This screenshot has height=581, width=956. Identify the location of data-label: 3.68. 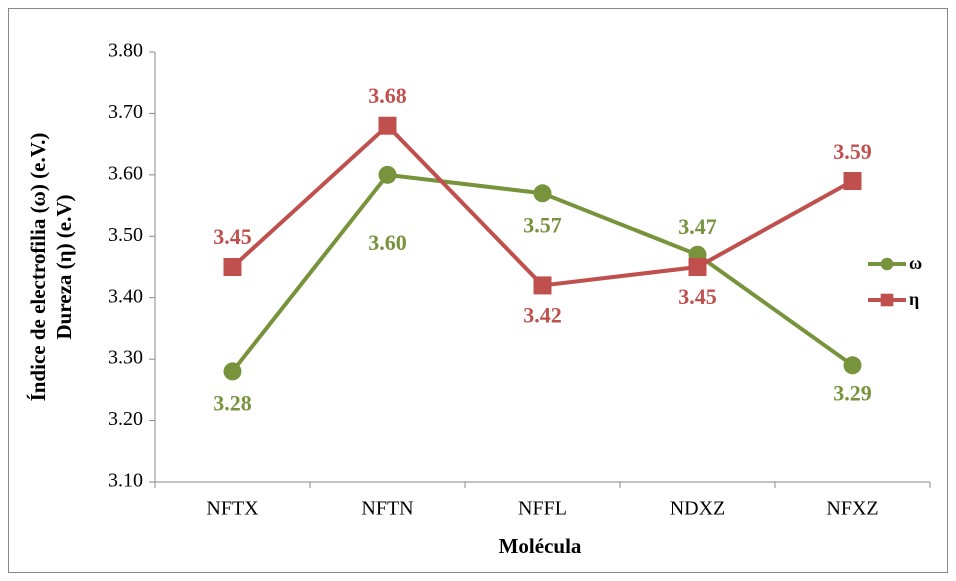
(387, 95).